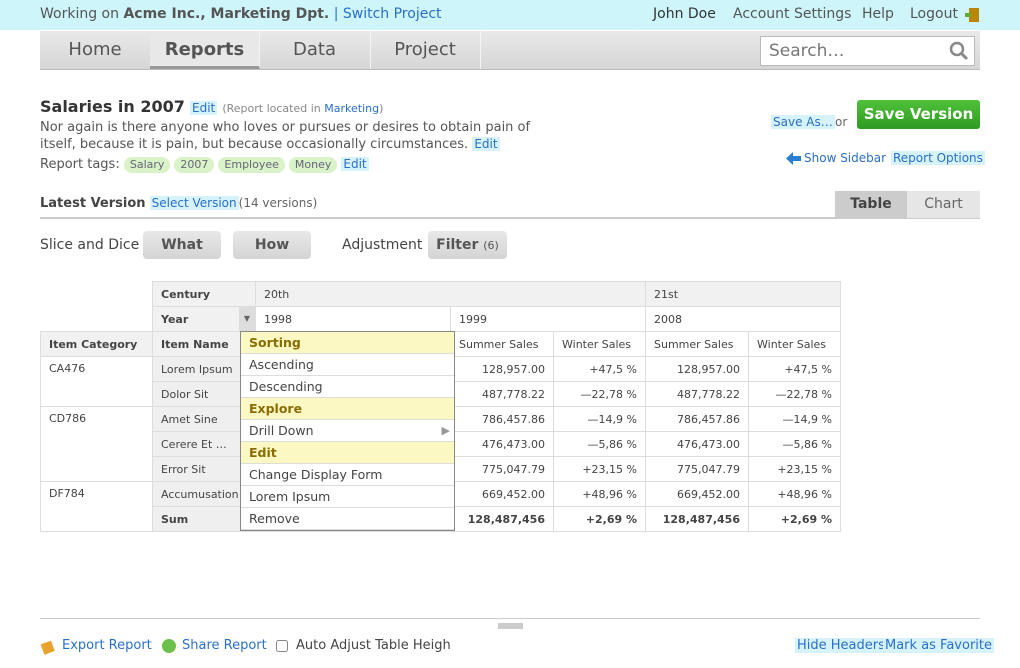  Describe the element at coordinates (274, 518) in the screenshot. I see `menu-label: Remove` at that location.